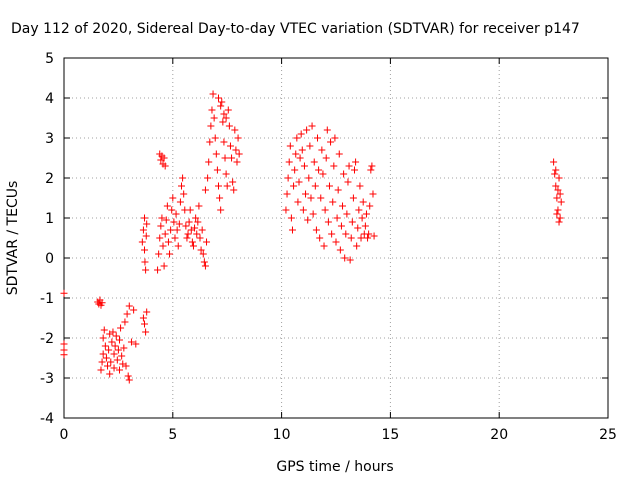 This screenshot has height=480, width=640. What do you see at coordinates (49, 219) in the screenshot?
I see `y-tick-label: 1` at bounding box center [49, 219].